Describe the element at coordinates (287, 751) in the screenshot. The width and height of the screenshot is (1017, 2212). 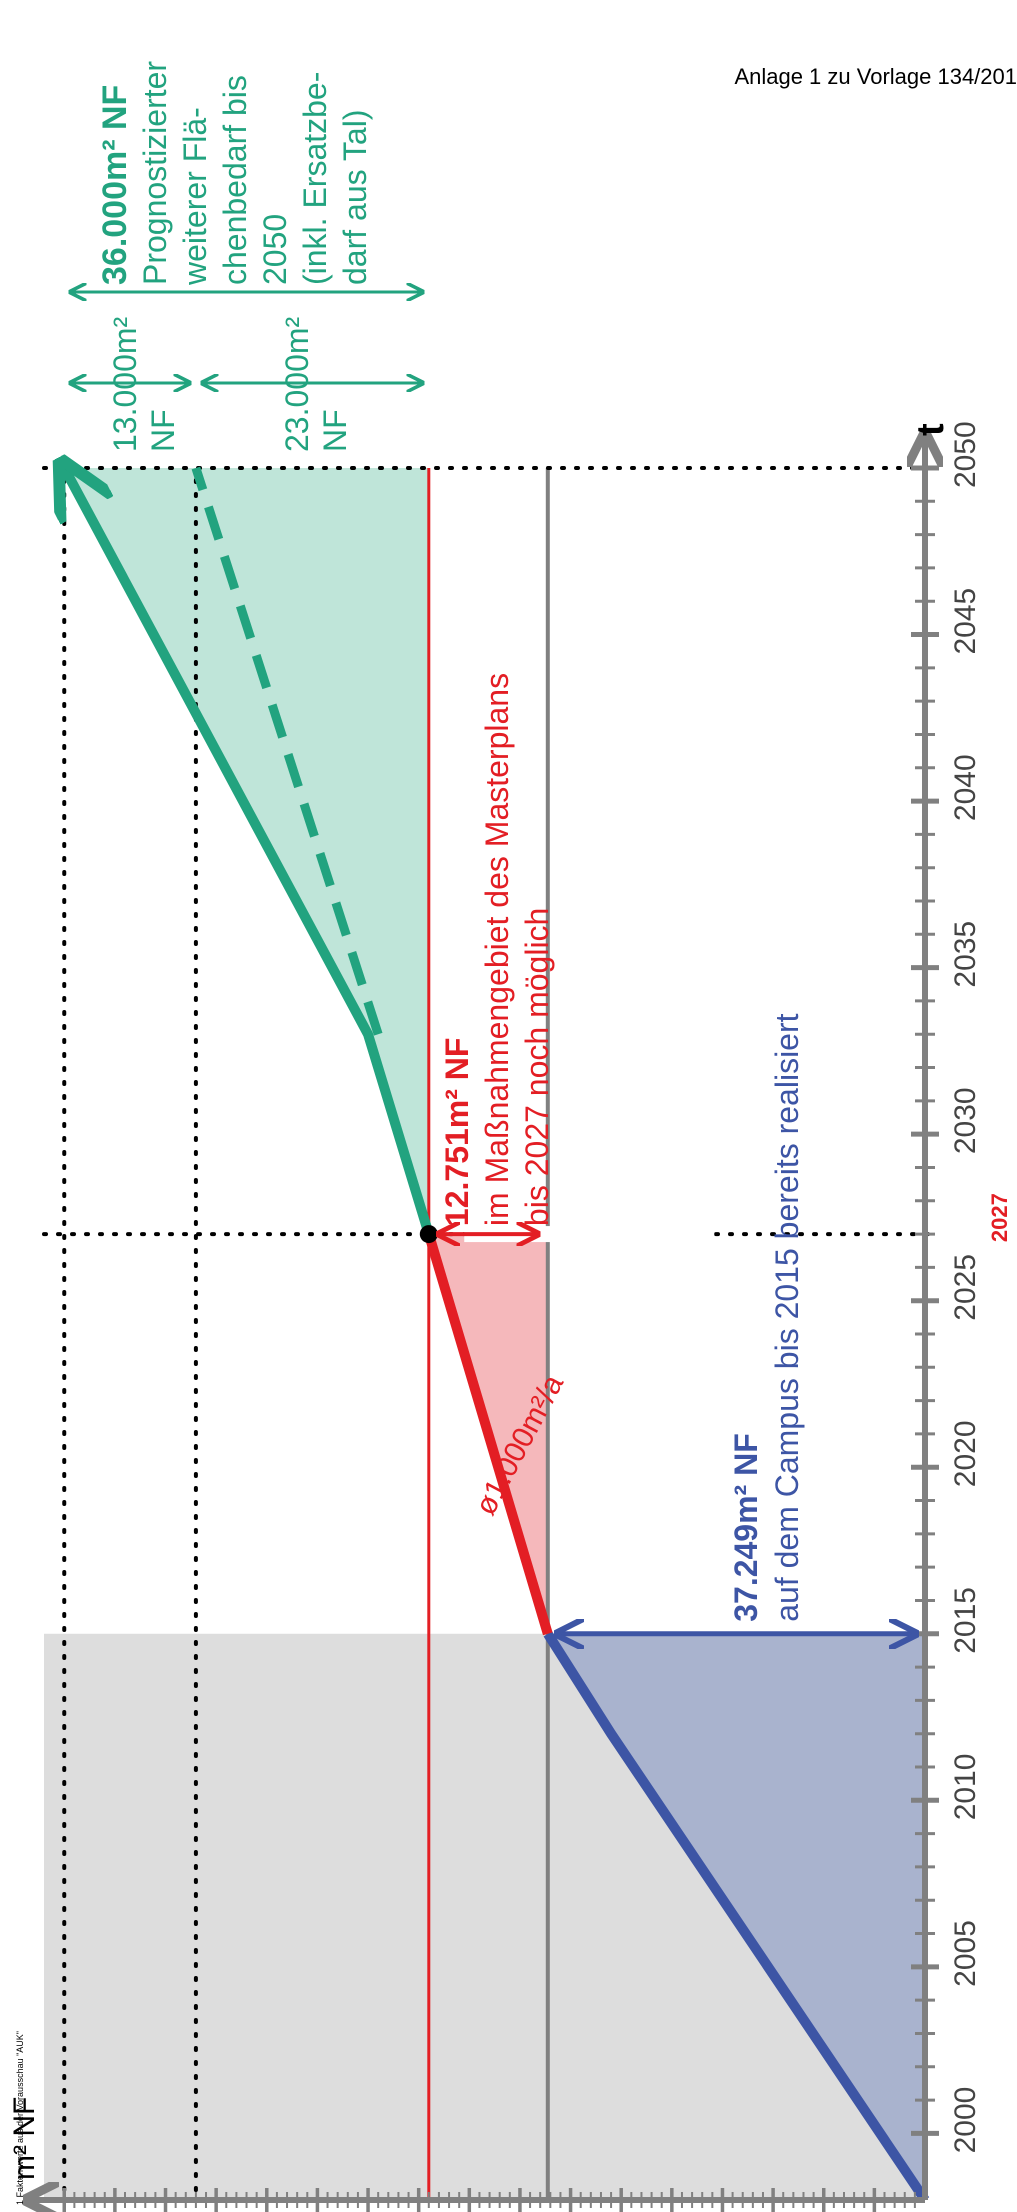
I see `series-line-forecast-dashed` at that location.